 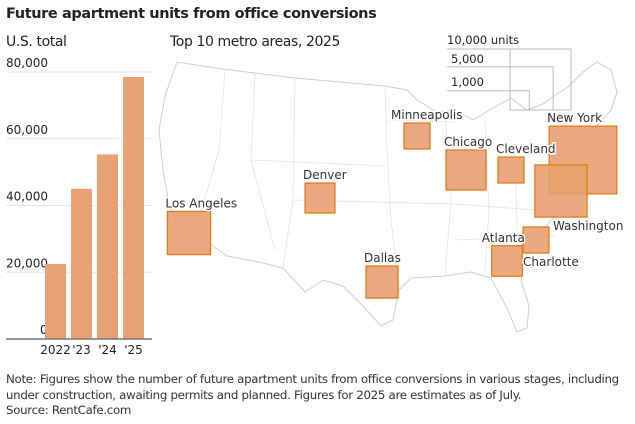 I want to click on map-subtitle: Top 10 metro areas, 2025, so click(x=255, y=42).